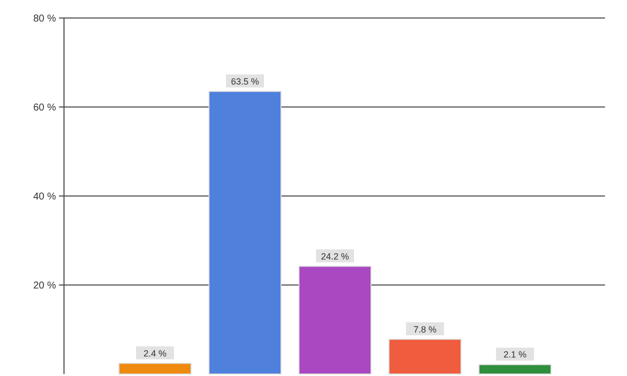  I want to click on data-label: 2.4 %, so click(155, 353).